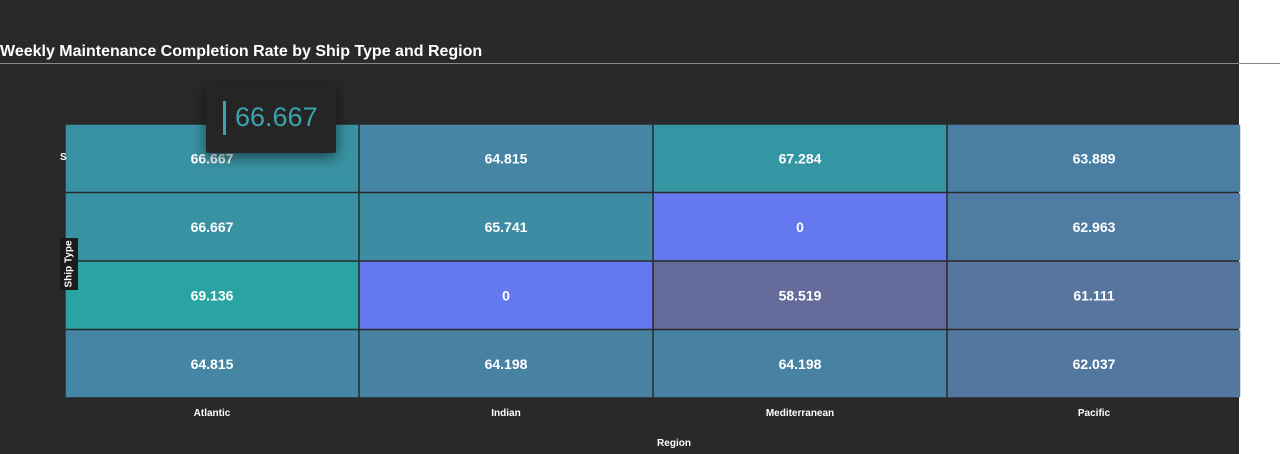  Describe the element at coordinates (640, 63) in the screenshot. I see `title-divider` at that location.